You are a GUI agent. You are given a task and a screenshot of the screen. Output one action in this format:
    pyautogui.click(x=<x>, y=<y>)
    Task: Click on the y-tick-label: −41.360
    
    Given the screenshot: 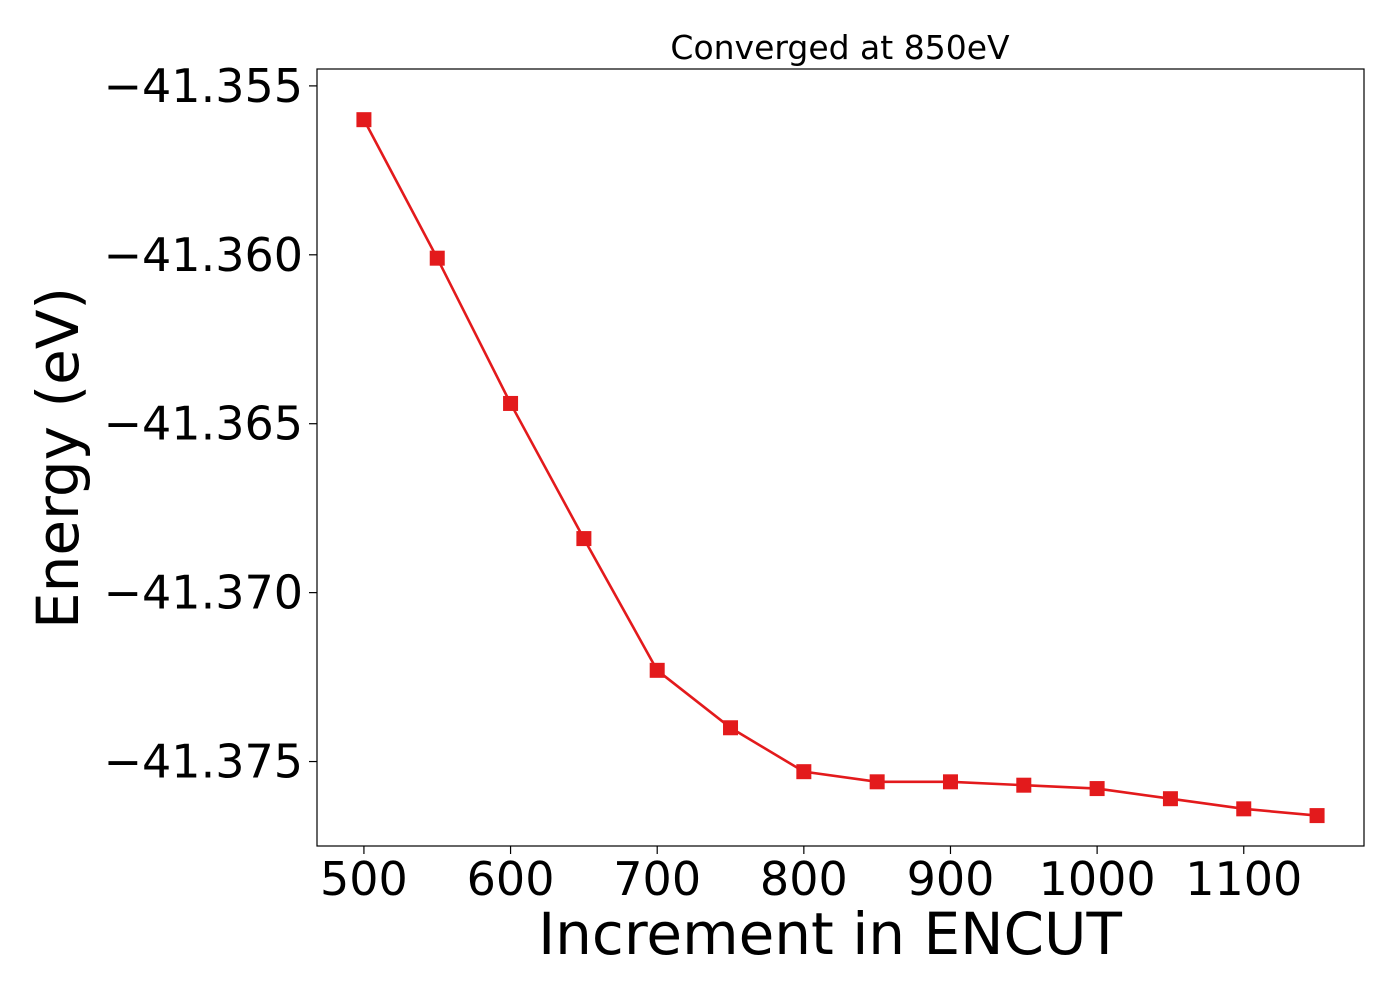 What is the action you would take?
    pyautogui.click(x=204, y=255)
    